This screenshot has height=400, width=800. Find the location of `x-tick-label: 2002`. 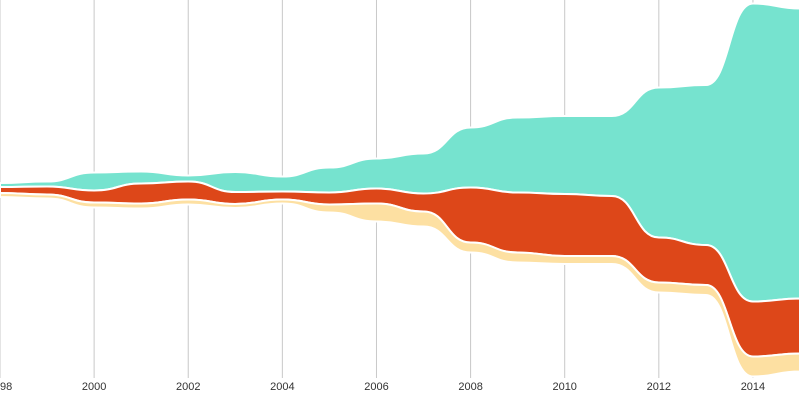

x-tick-label: 2002 is located at coordinates (188, 387).